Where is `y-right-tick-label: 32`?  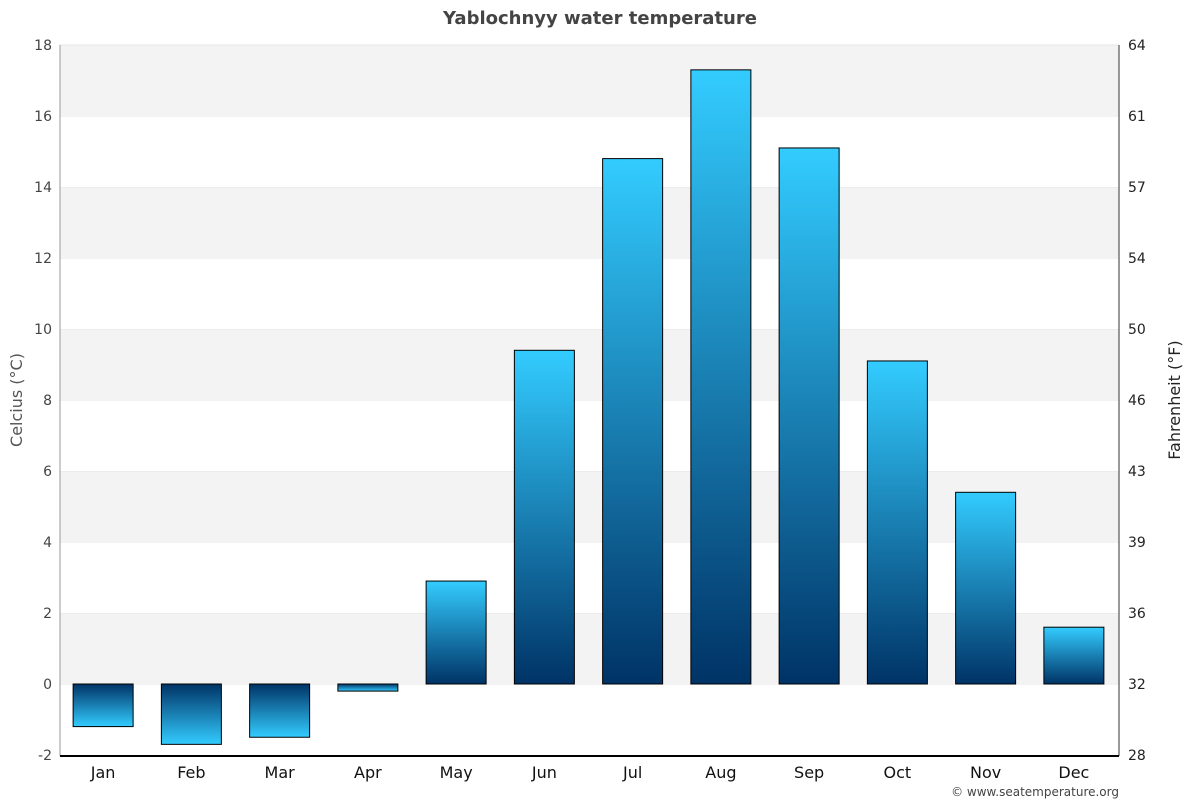
y-right-tick-label: 32 is located at coordinates (1137, 685).